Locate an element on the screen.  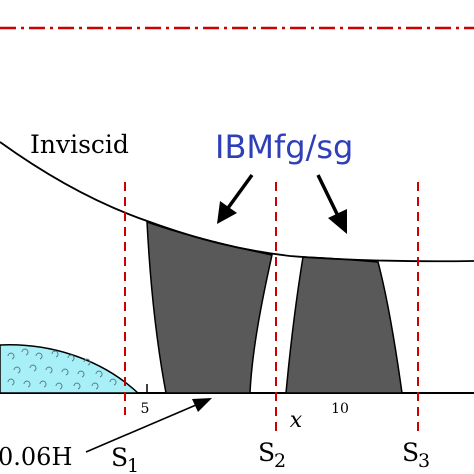
arrow-head-right is located at coordinates (337, 221).